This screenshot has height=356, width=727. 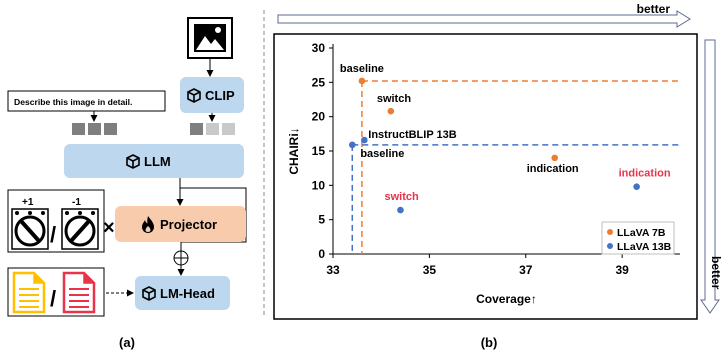 What do you see at coordinates (319, 117) in the screenshot?
I see `y-tick-label: 20` at bounding box center [319, 117].